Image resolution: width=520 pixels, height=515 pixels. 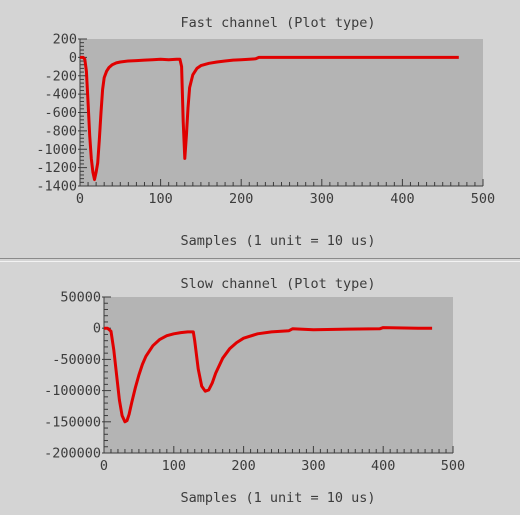 What do you see at coordinates (60, 95) in the screenshot?
I see `fast-y-tick-label: -400` at bounding box center [60, 95].